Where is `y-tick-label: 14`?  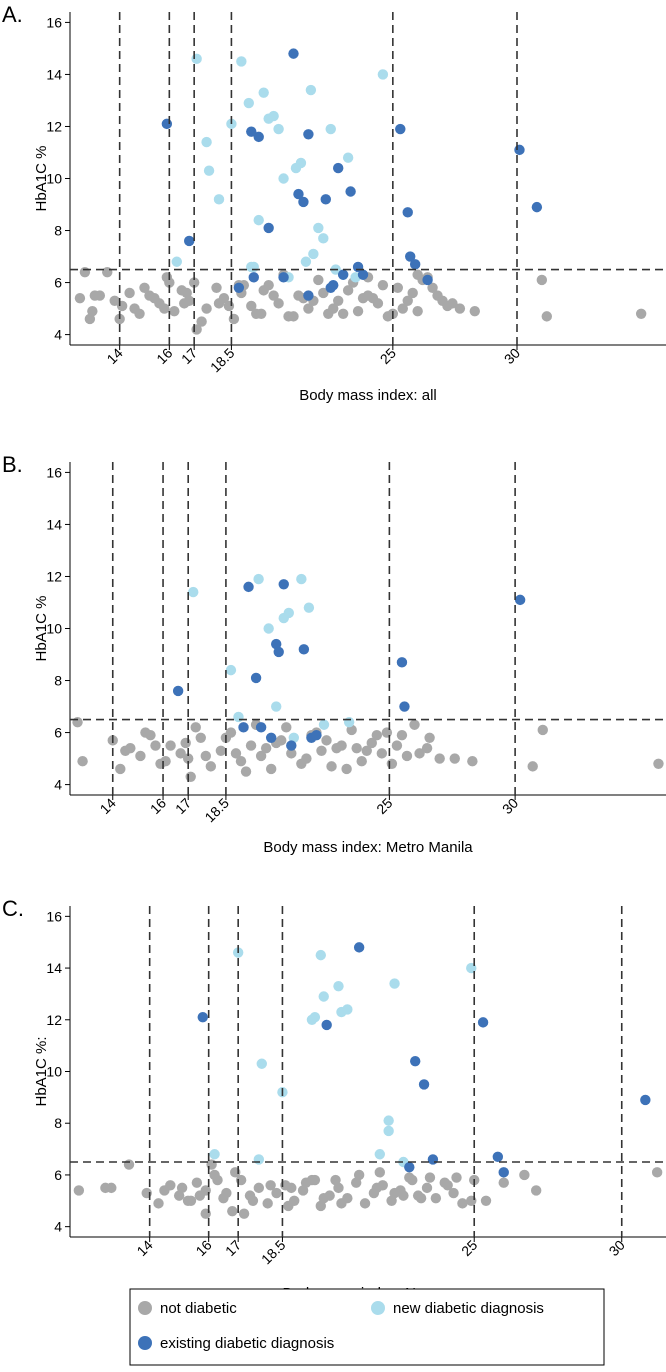
y-tick-label: 14 is located at coordinates (54, 524).